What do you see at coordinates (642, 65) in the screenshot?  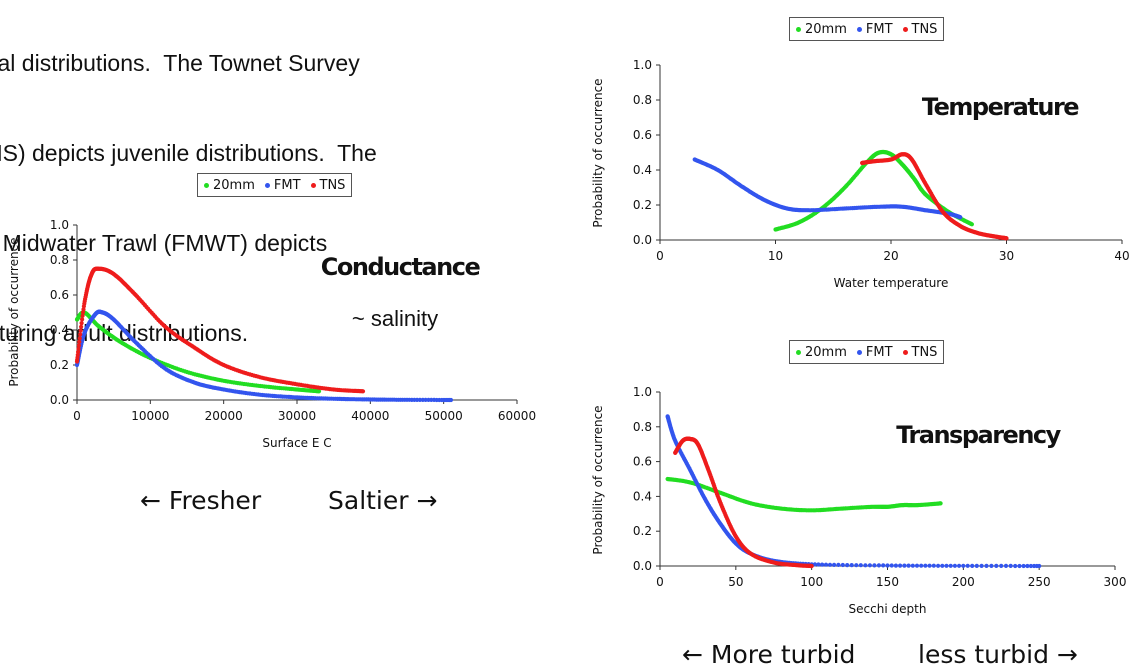 I see `y-tick-label: 1.0` at bounding box center [642, 65].